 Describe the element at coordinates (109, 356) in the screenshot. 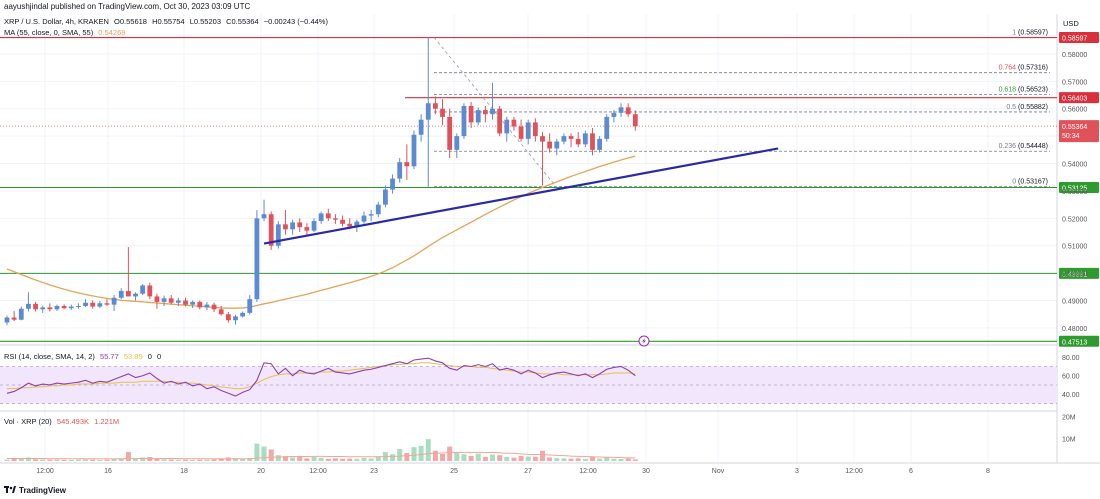

I see `rsi-legend-value: 55.77` at that location.